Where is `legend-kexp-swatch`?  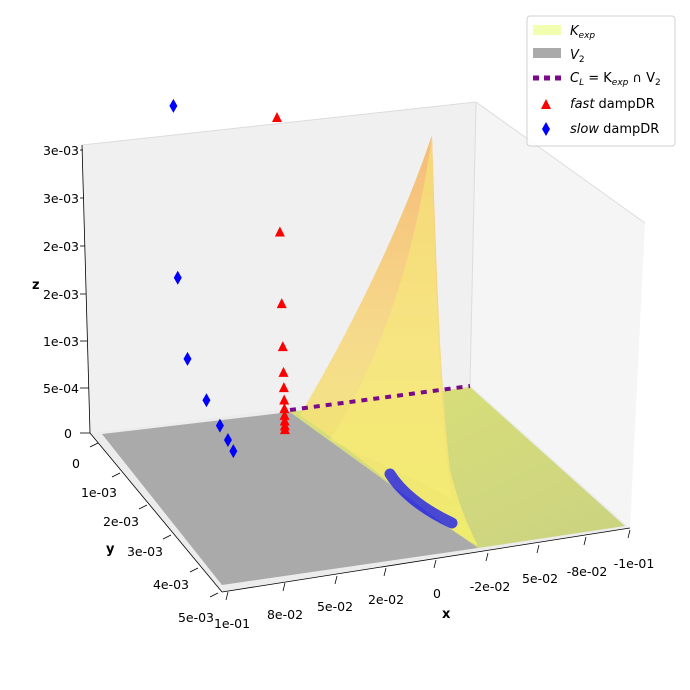
legend-kexp-swatch is located at coordinates (547, 30).